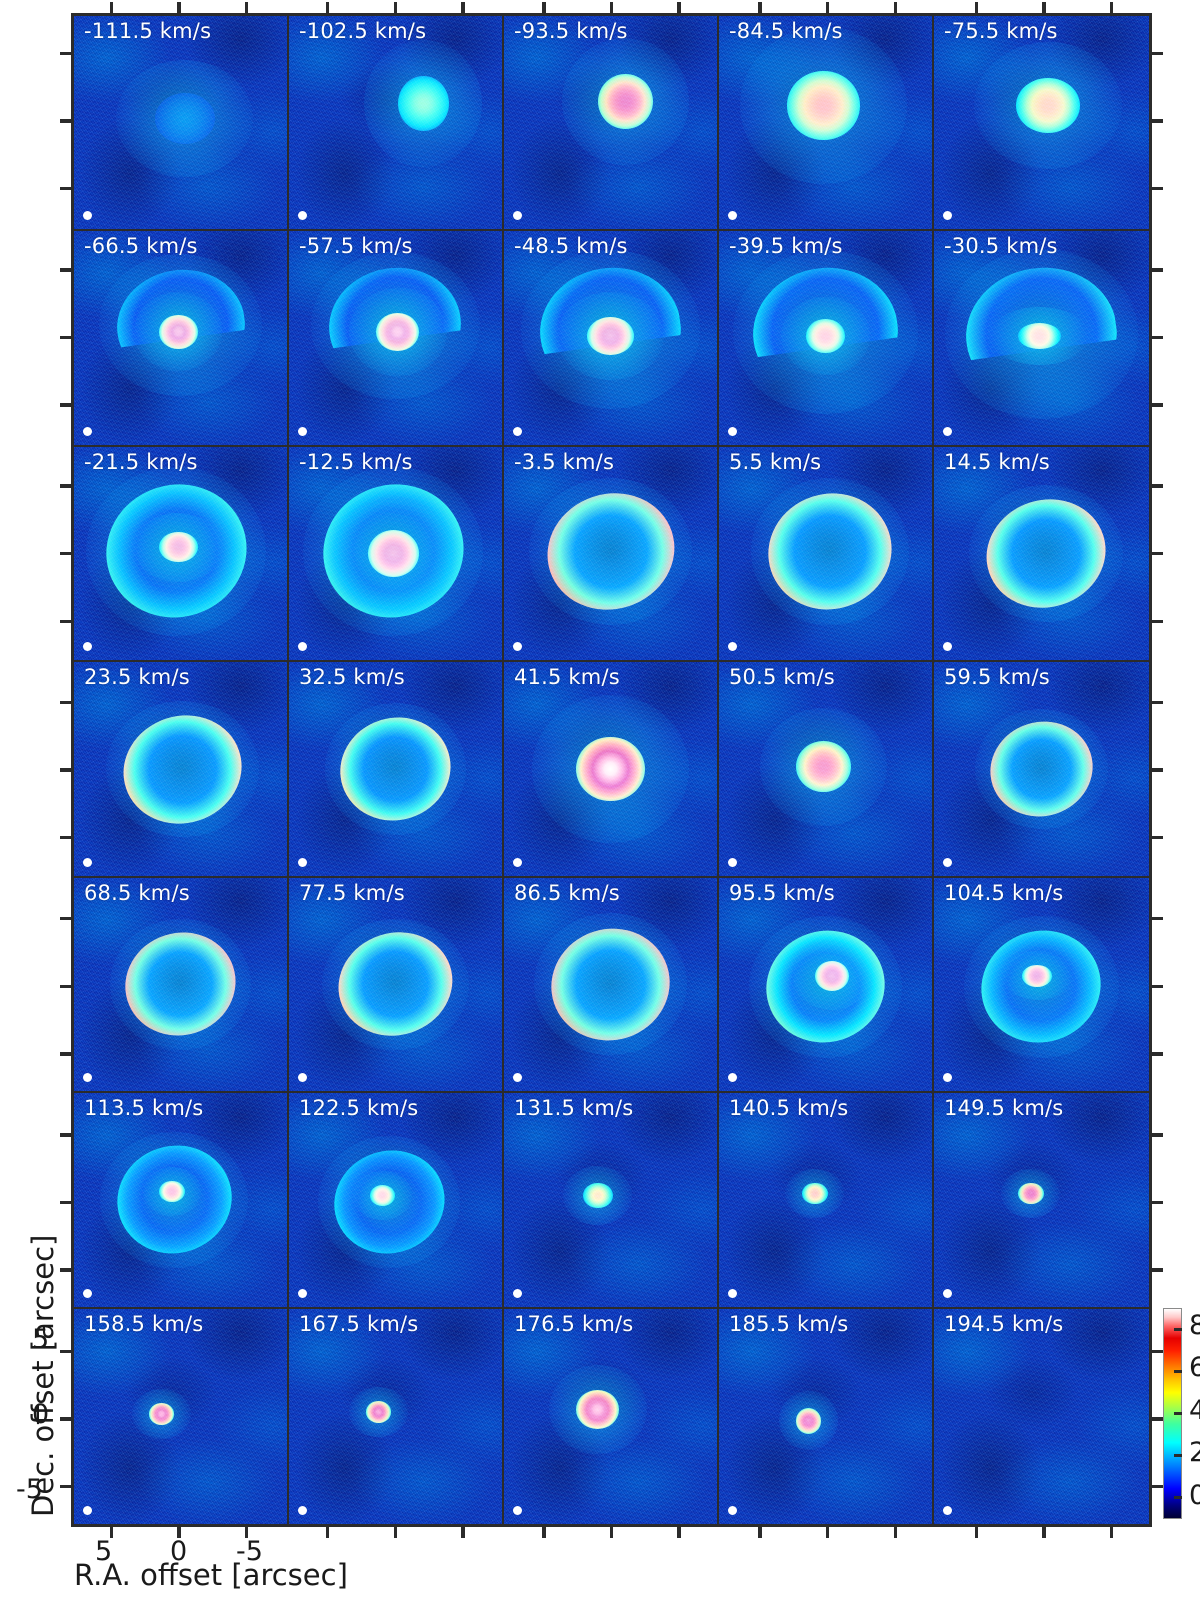  I want to click on channel-panel: 185.5 km/s, so click(826, 1416).